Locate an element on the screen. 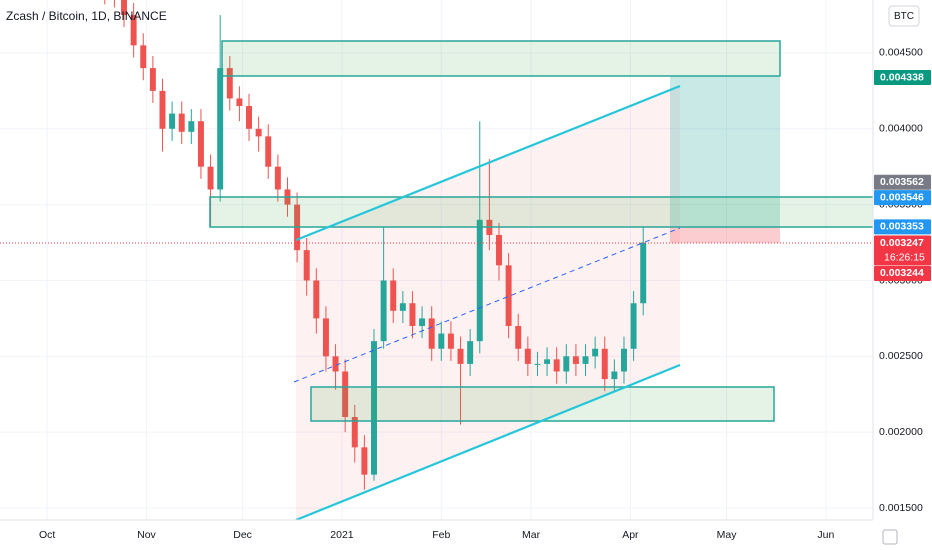 This screenshot has width=932, height=550. currency-label: BTC is located at coordinates (904, 16).